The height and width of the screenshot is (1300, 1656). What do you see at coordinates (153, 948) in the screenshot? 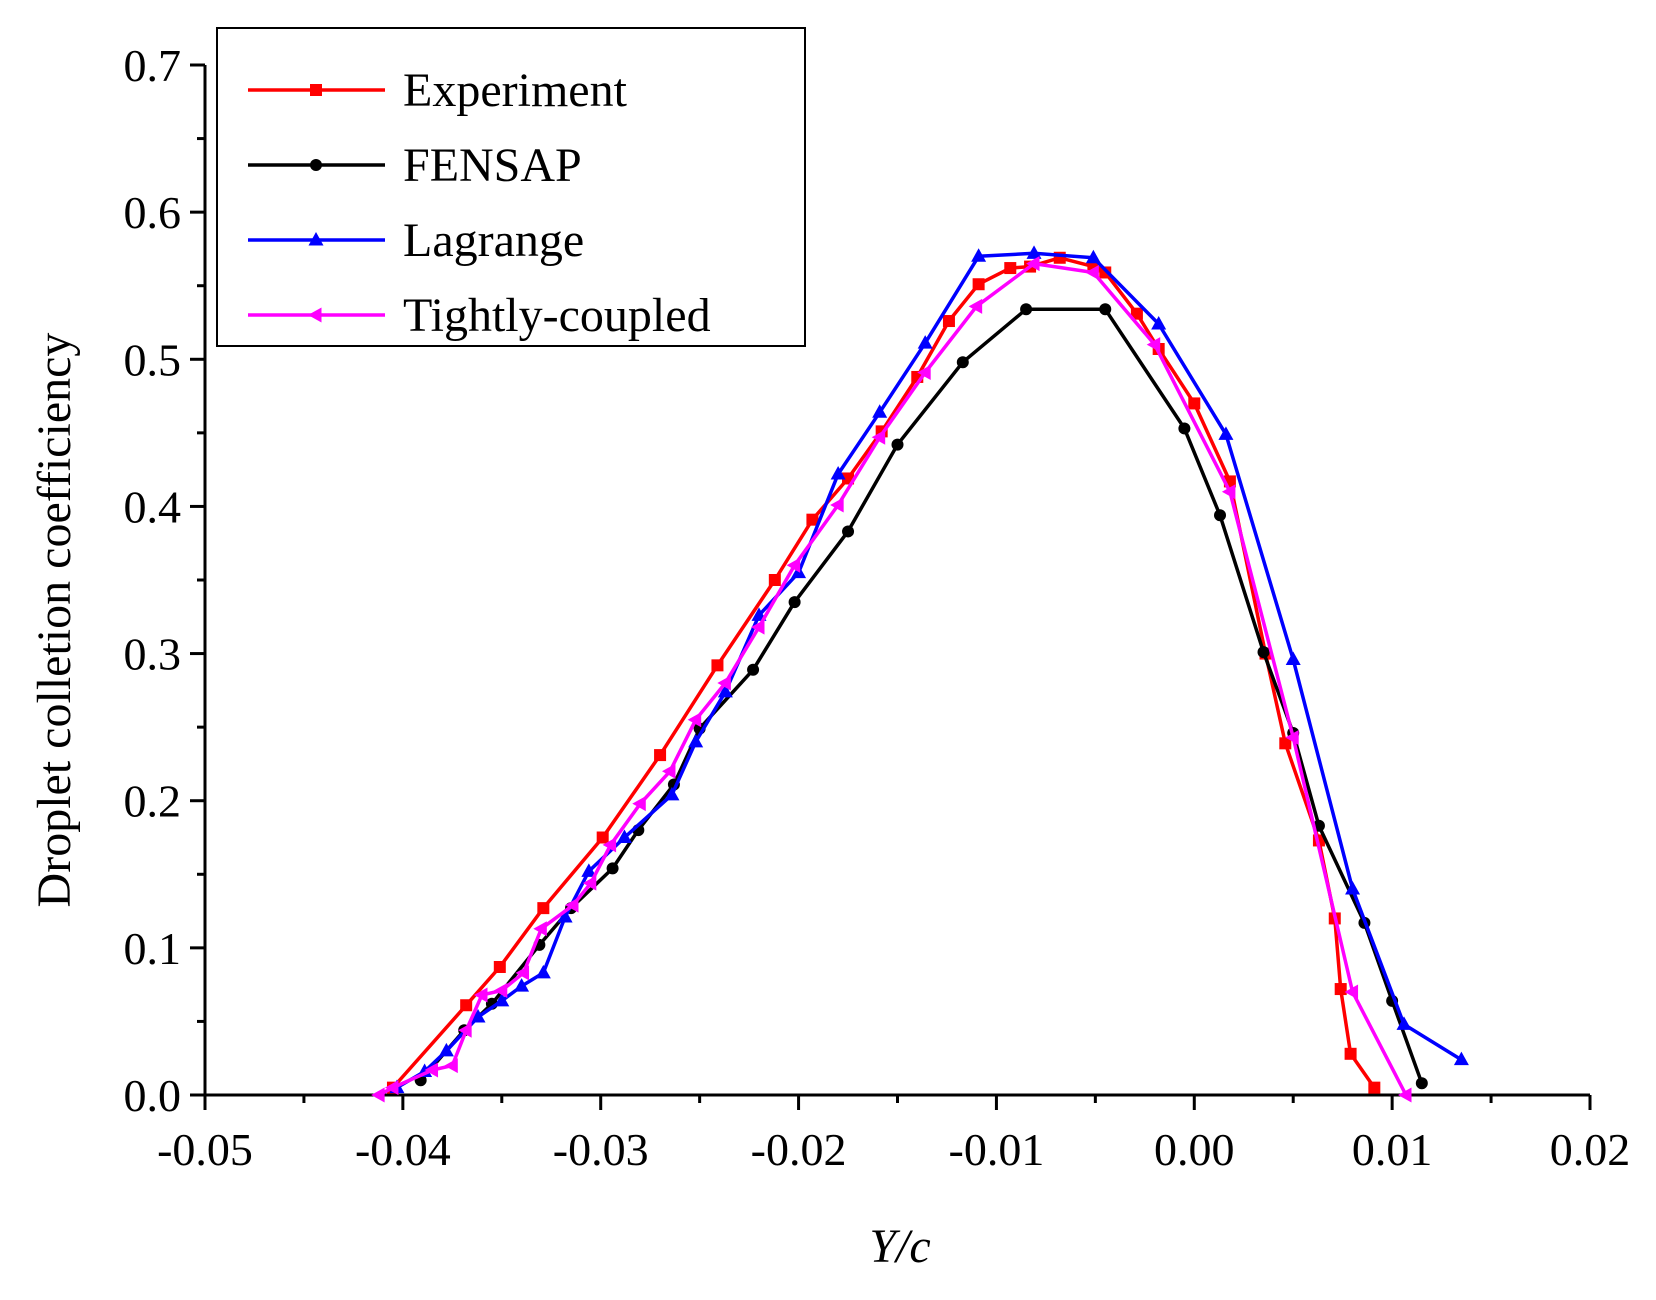
I see `y-tick-label: 0.1` at bounding box center [153, 948].